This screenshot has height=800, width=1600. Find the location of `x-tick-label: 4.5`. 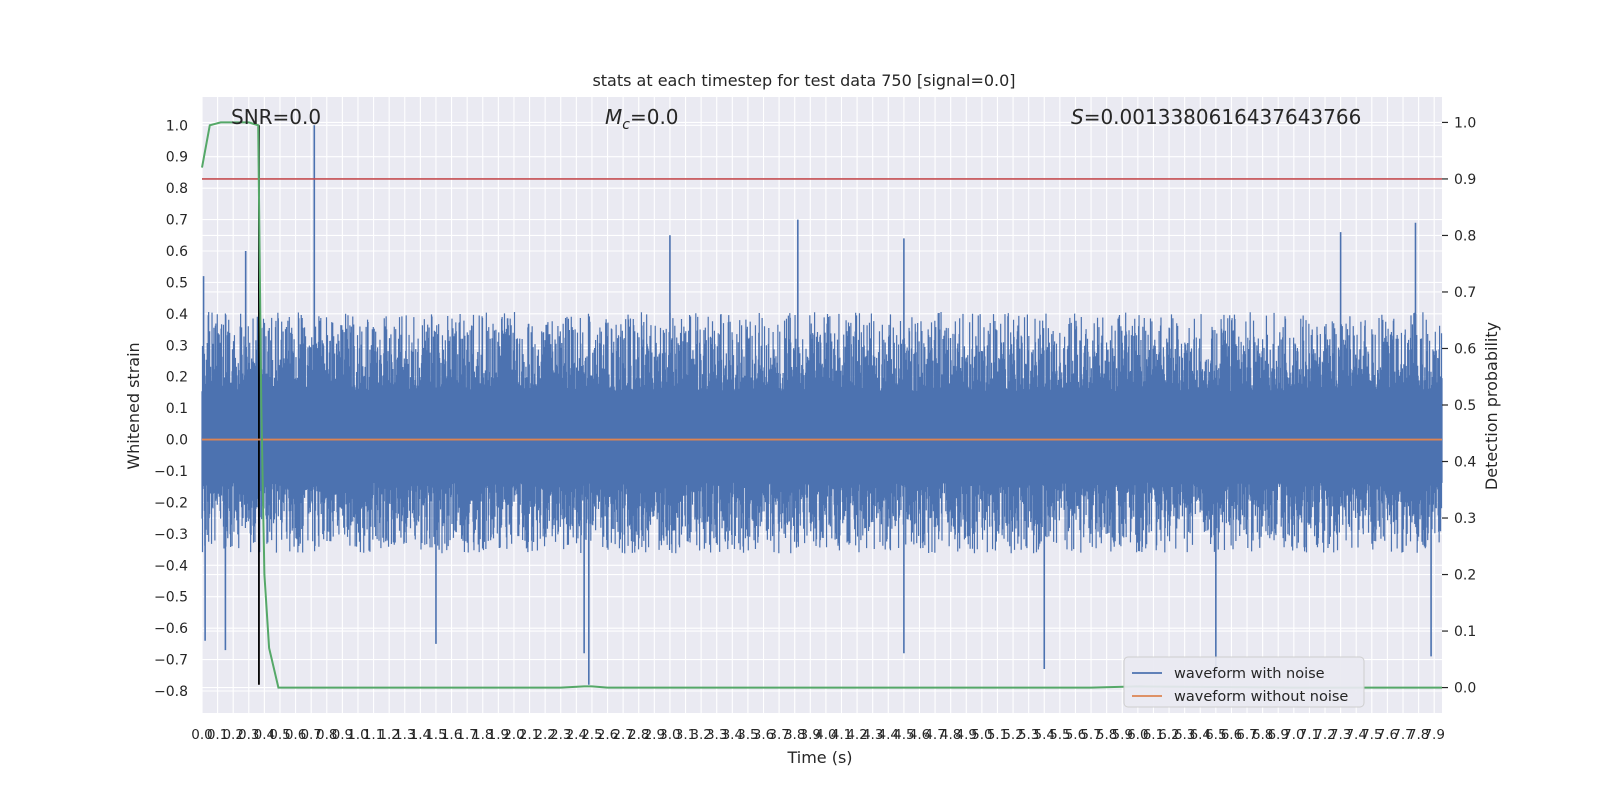

x-tick-label: 4.5 is located at coordinates (903, 735).